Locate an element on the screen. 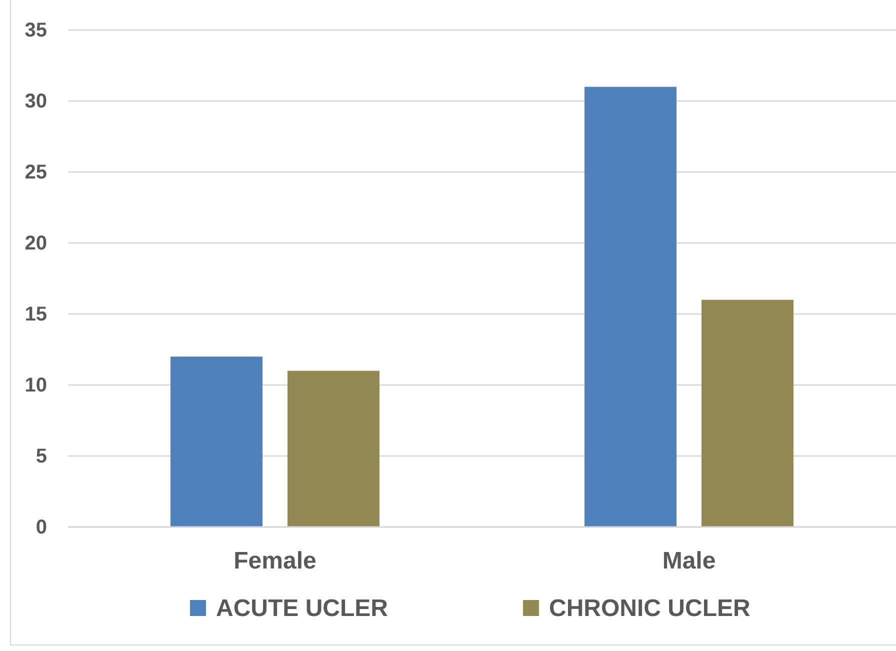 Image resolution: width=896 pixels, height=651 pixels. y-tick-label: 35 is located at coordinates (35, 30).